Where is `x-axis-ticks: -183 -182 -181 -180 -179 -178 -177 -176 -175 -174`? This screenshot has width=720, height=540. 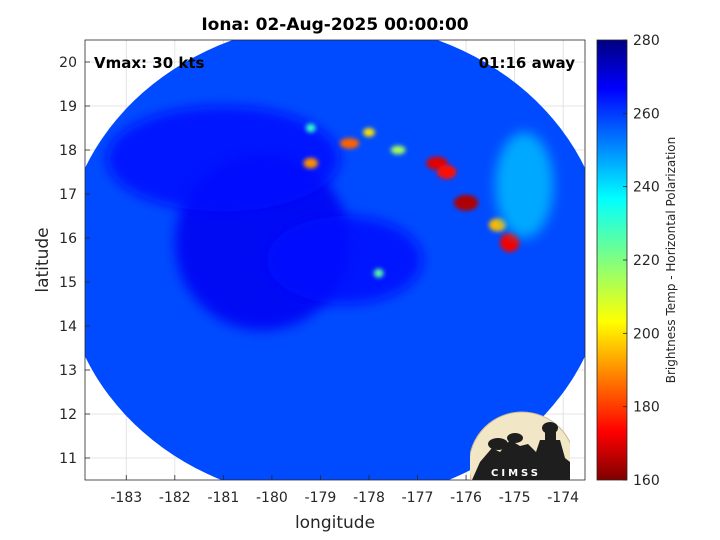 x-axis-ticks: -183 -182 -181 -180 -179 -178 -177 -176 -175 -174 is located at coordinates (344, 490).